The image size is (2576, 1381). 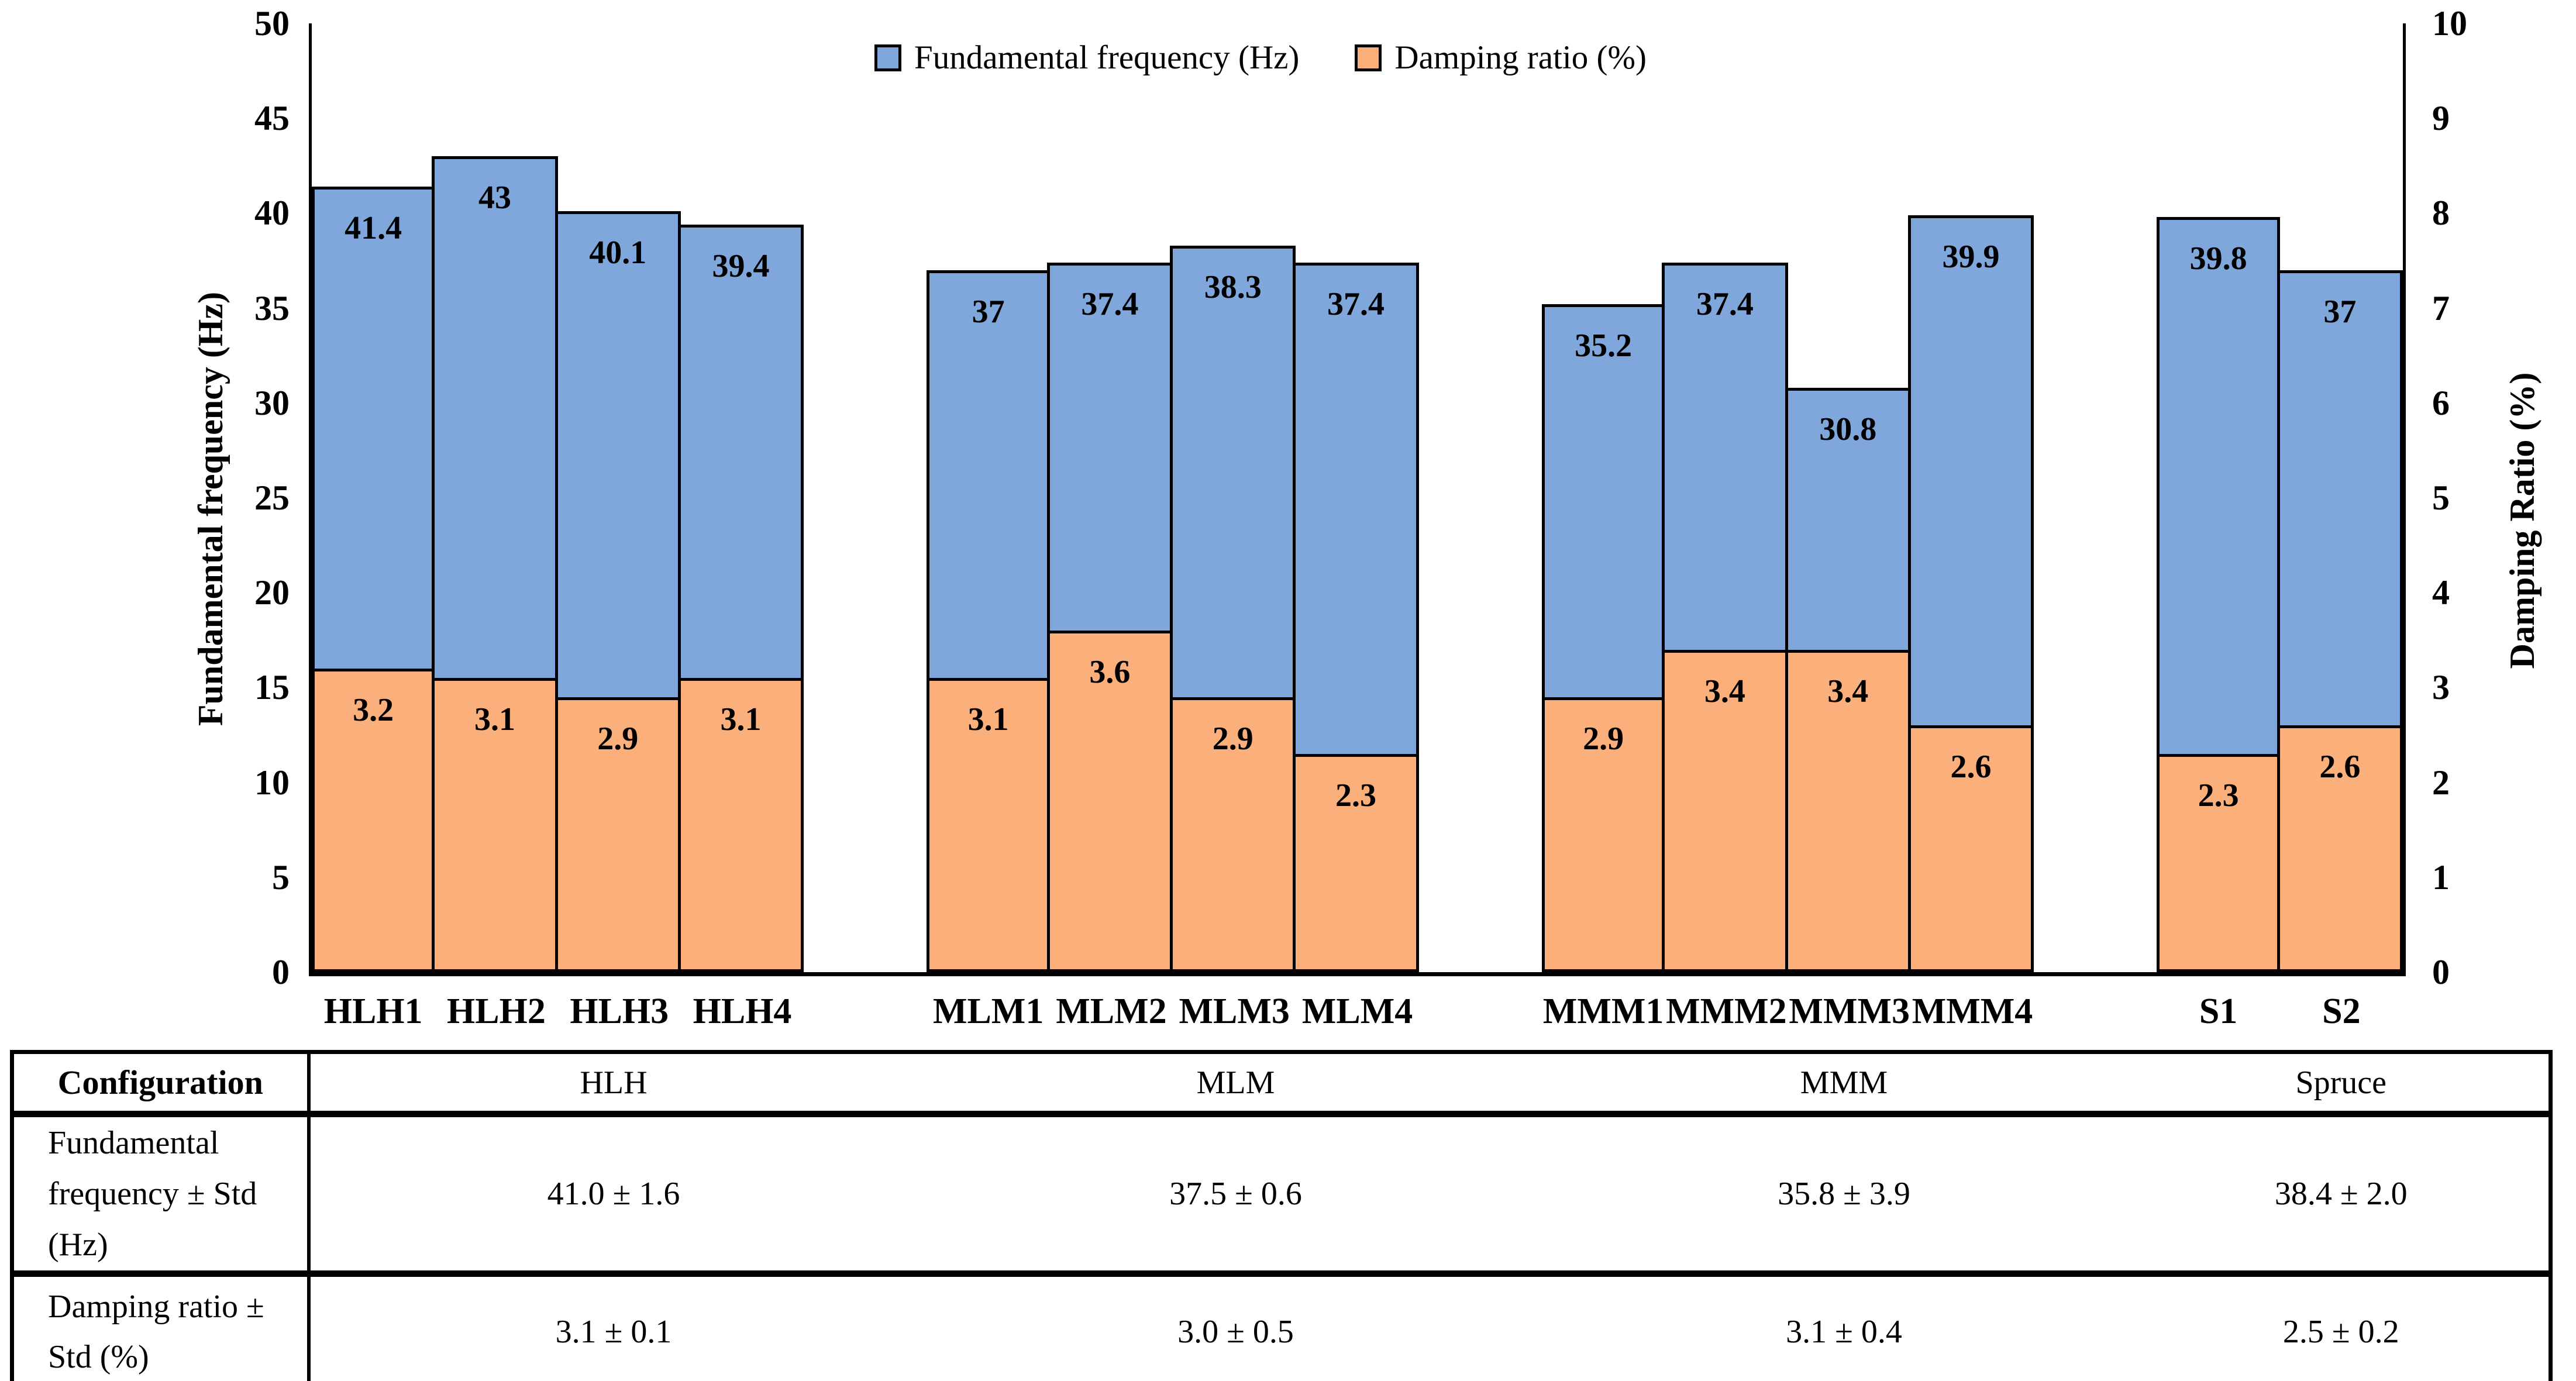 I want to click on damping-bar-MLM3: 2.9, so click(x=1233, y=835).